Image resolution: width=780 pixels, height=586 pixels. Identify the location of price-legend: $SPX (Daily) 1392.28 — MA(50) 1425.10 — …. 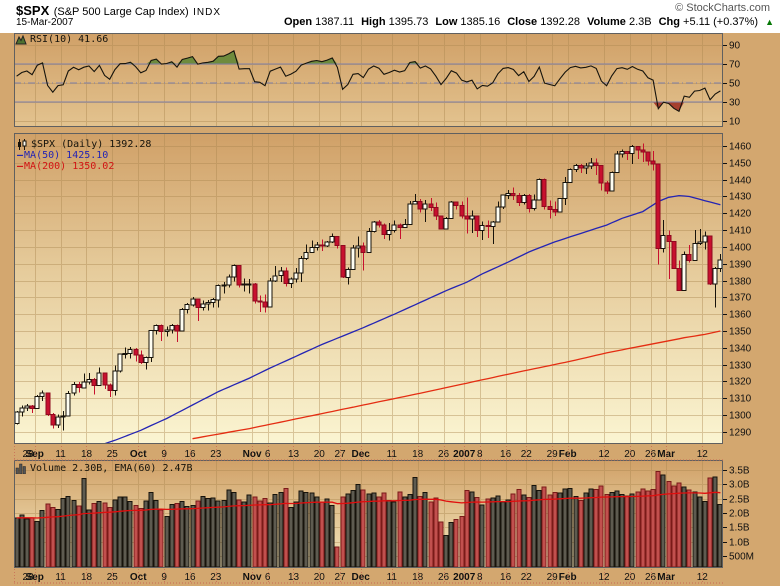
(84, 155).